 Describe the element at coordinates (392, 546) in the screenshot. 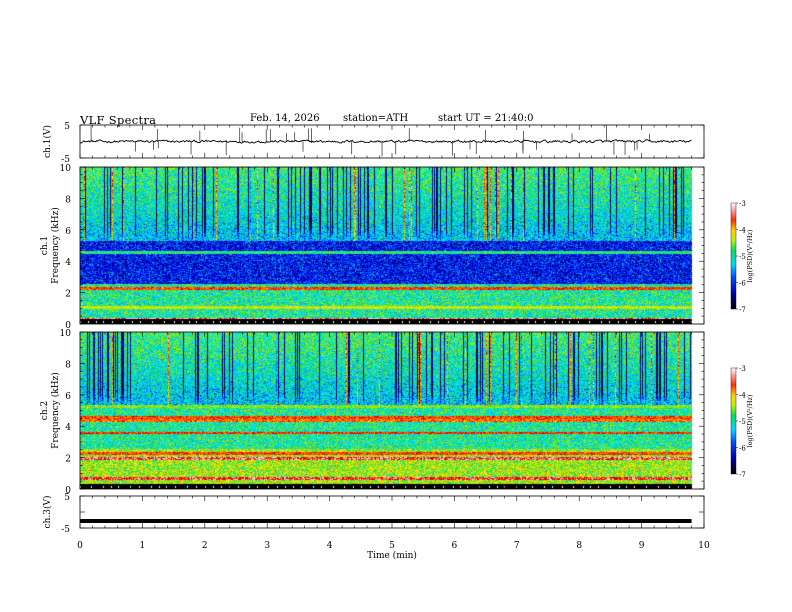

I see `x-tick-label: 5` at that location.